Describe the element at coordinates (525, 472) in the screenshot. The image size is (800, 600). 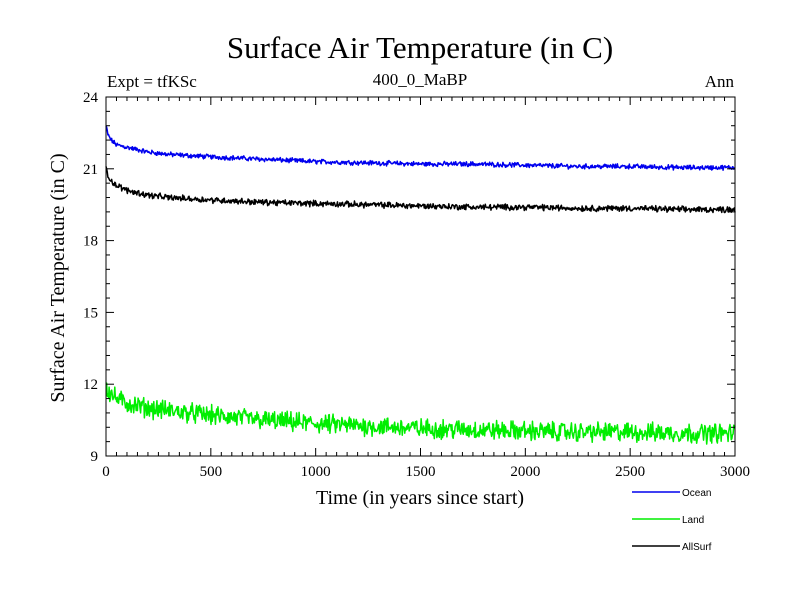
I see `x-tick-label: 2000` at that location.